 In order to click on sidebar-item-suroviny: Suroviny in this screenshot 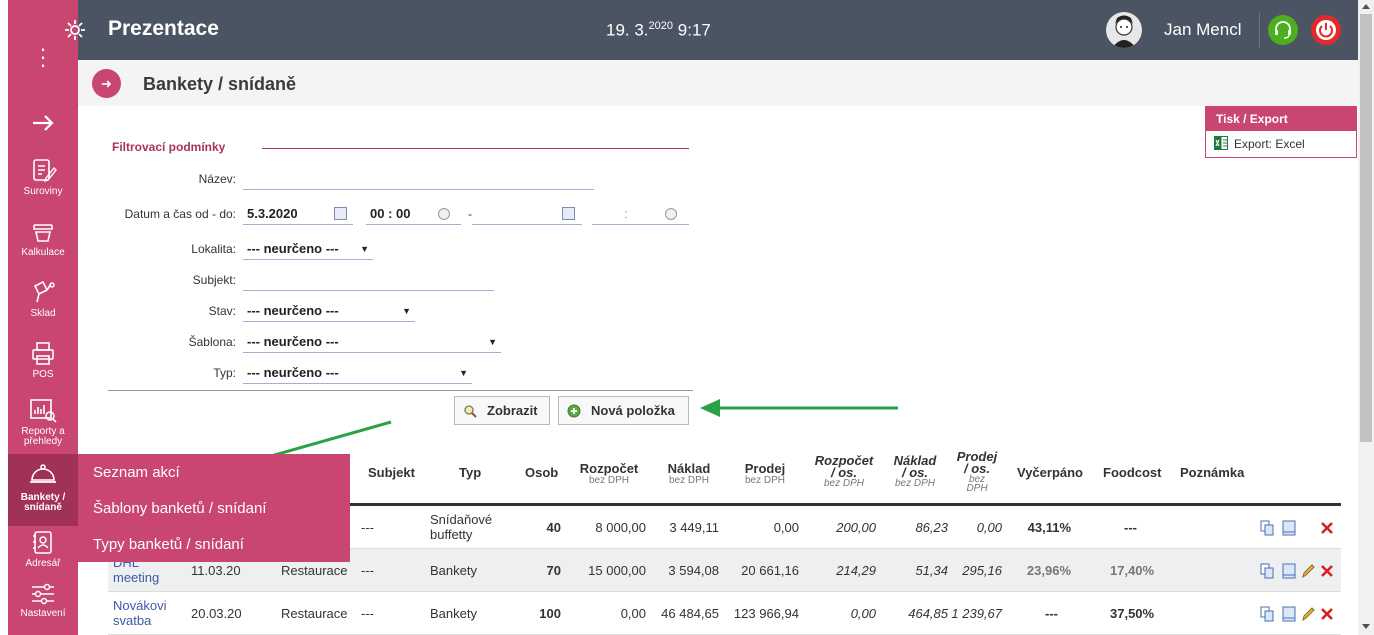, I will do `click(43, 181)`.